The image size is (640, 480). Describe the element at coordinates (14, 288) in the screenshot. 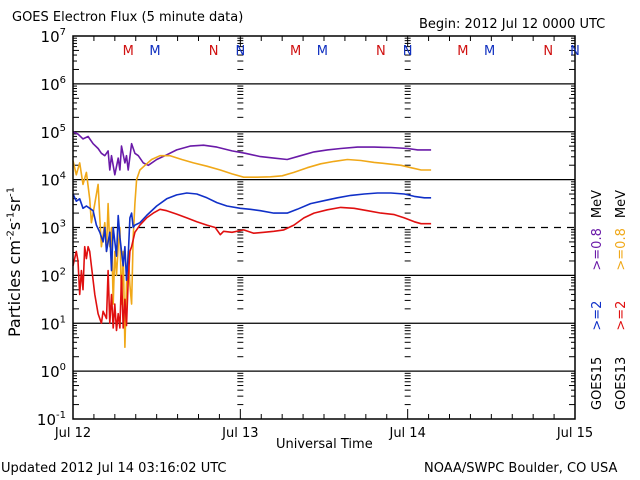

I see `y-axis-label-base: Particles cm` at that location.